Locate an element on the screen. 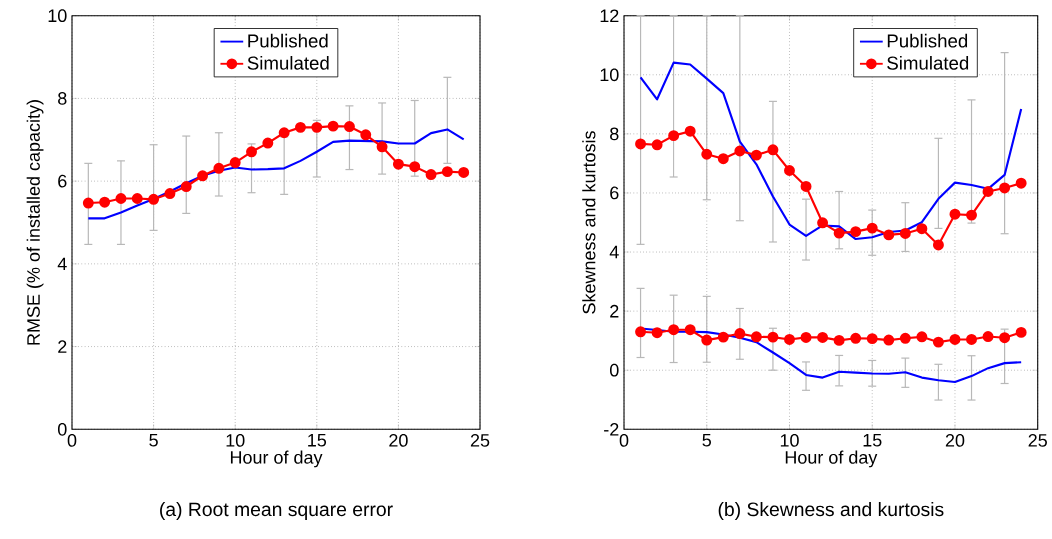 The height and width of the screenshot is (539, 1052). text: (a) Root mean square error is located at coordinates (276, 511).